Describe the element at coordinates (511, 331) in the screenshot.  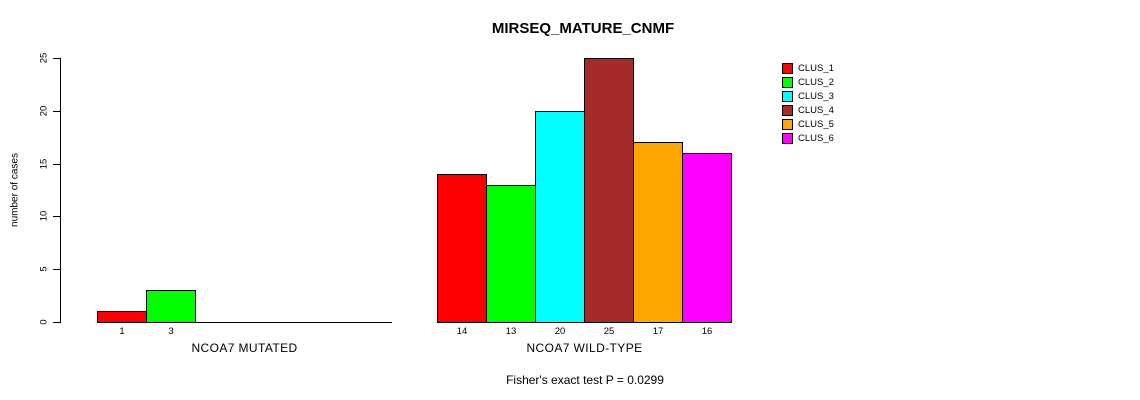
I see `bar-value-label: 13` at that location.